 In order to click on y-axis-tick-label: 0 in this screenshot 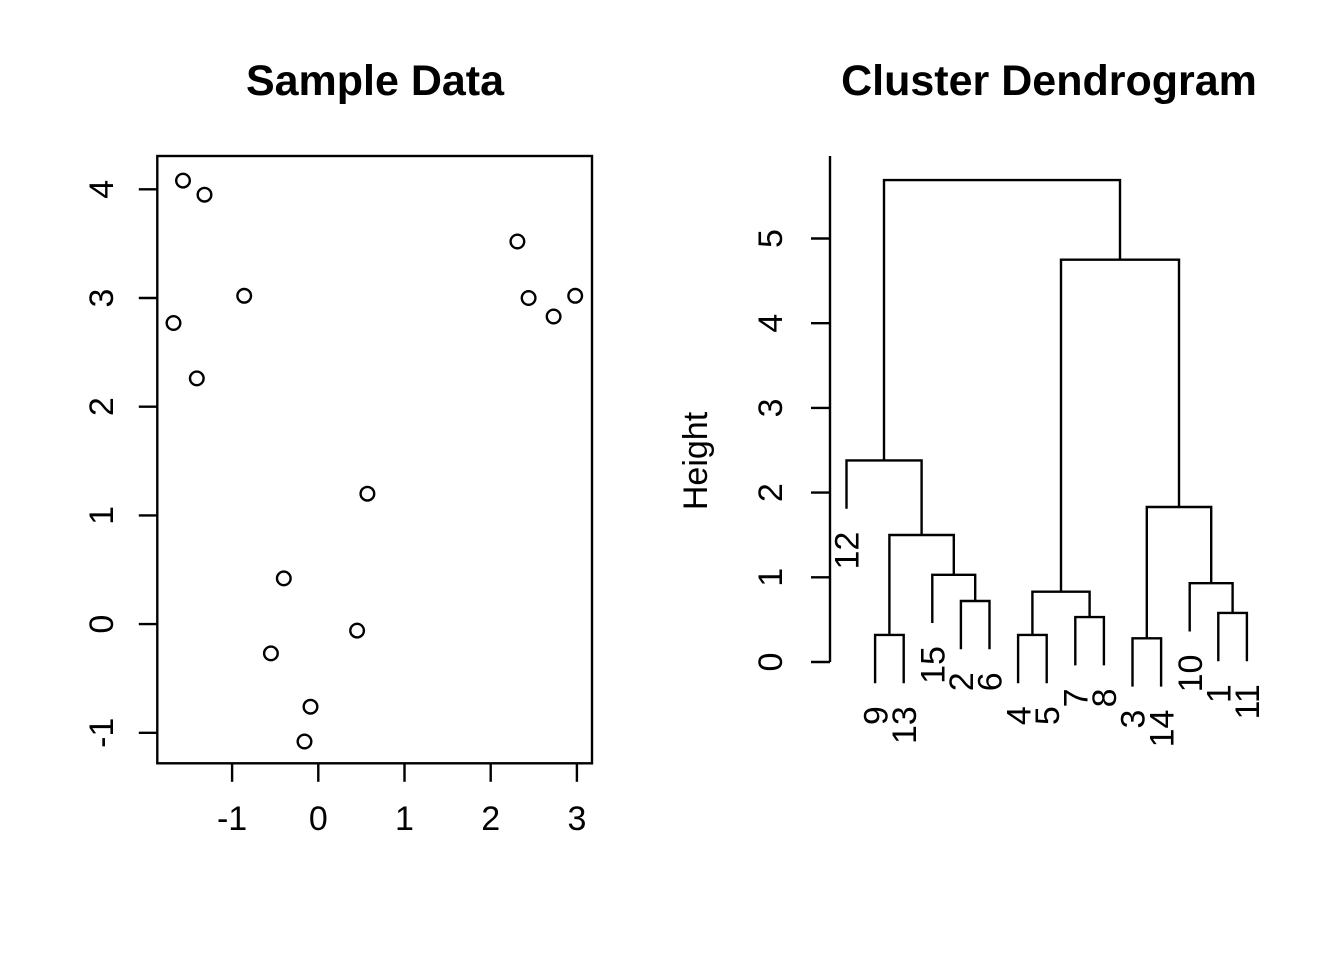, I will do `click(102, 624)`.